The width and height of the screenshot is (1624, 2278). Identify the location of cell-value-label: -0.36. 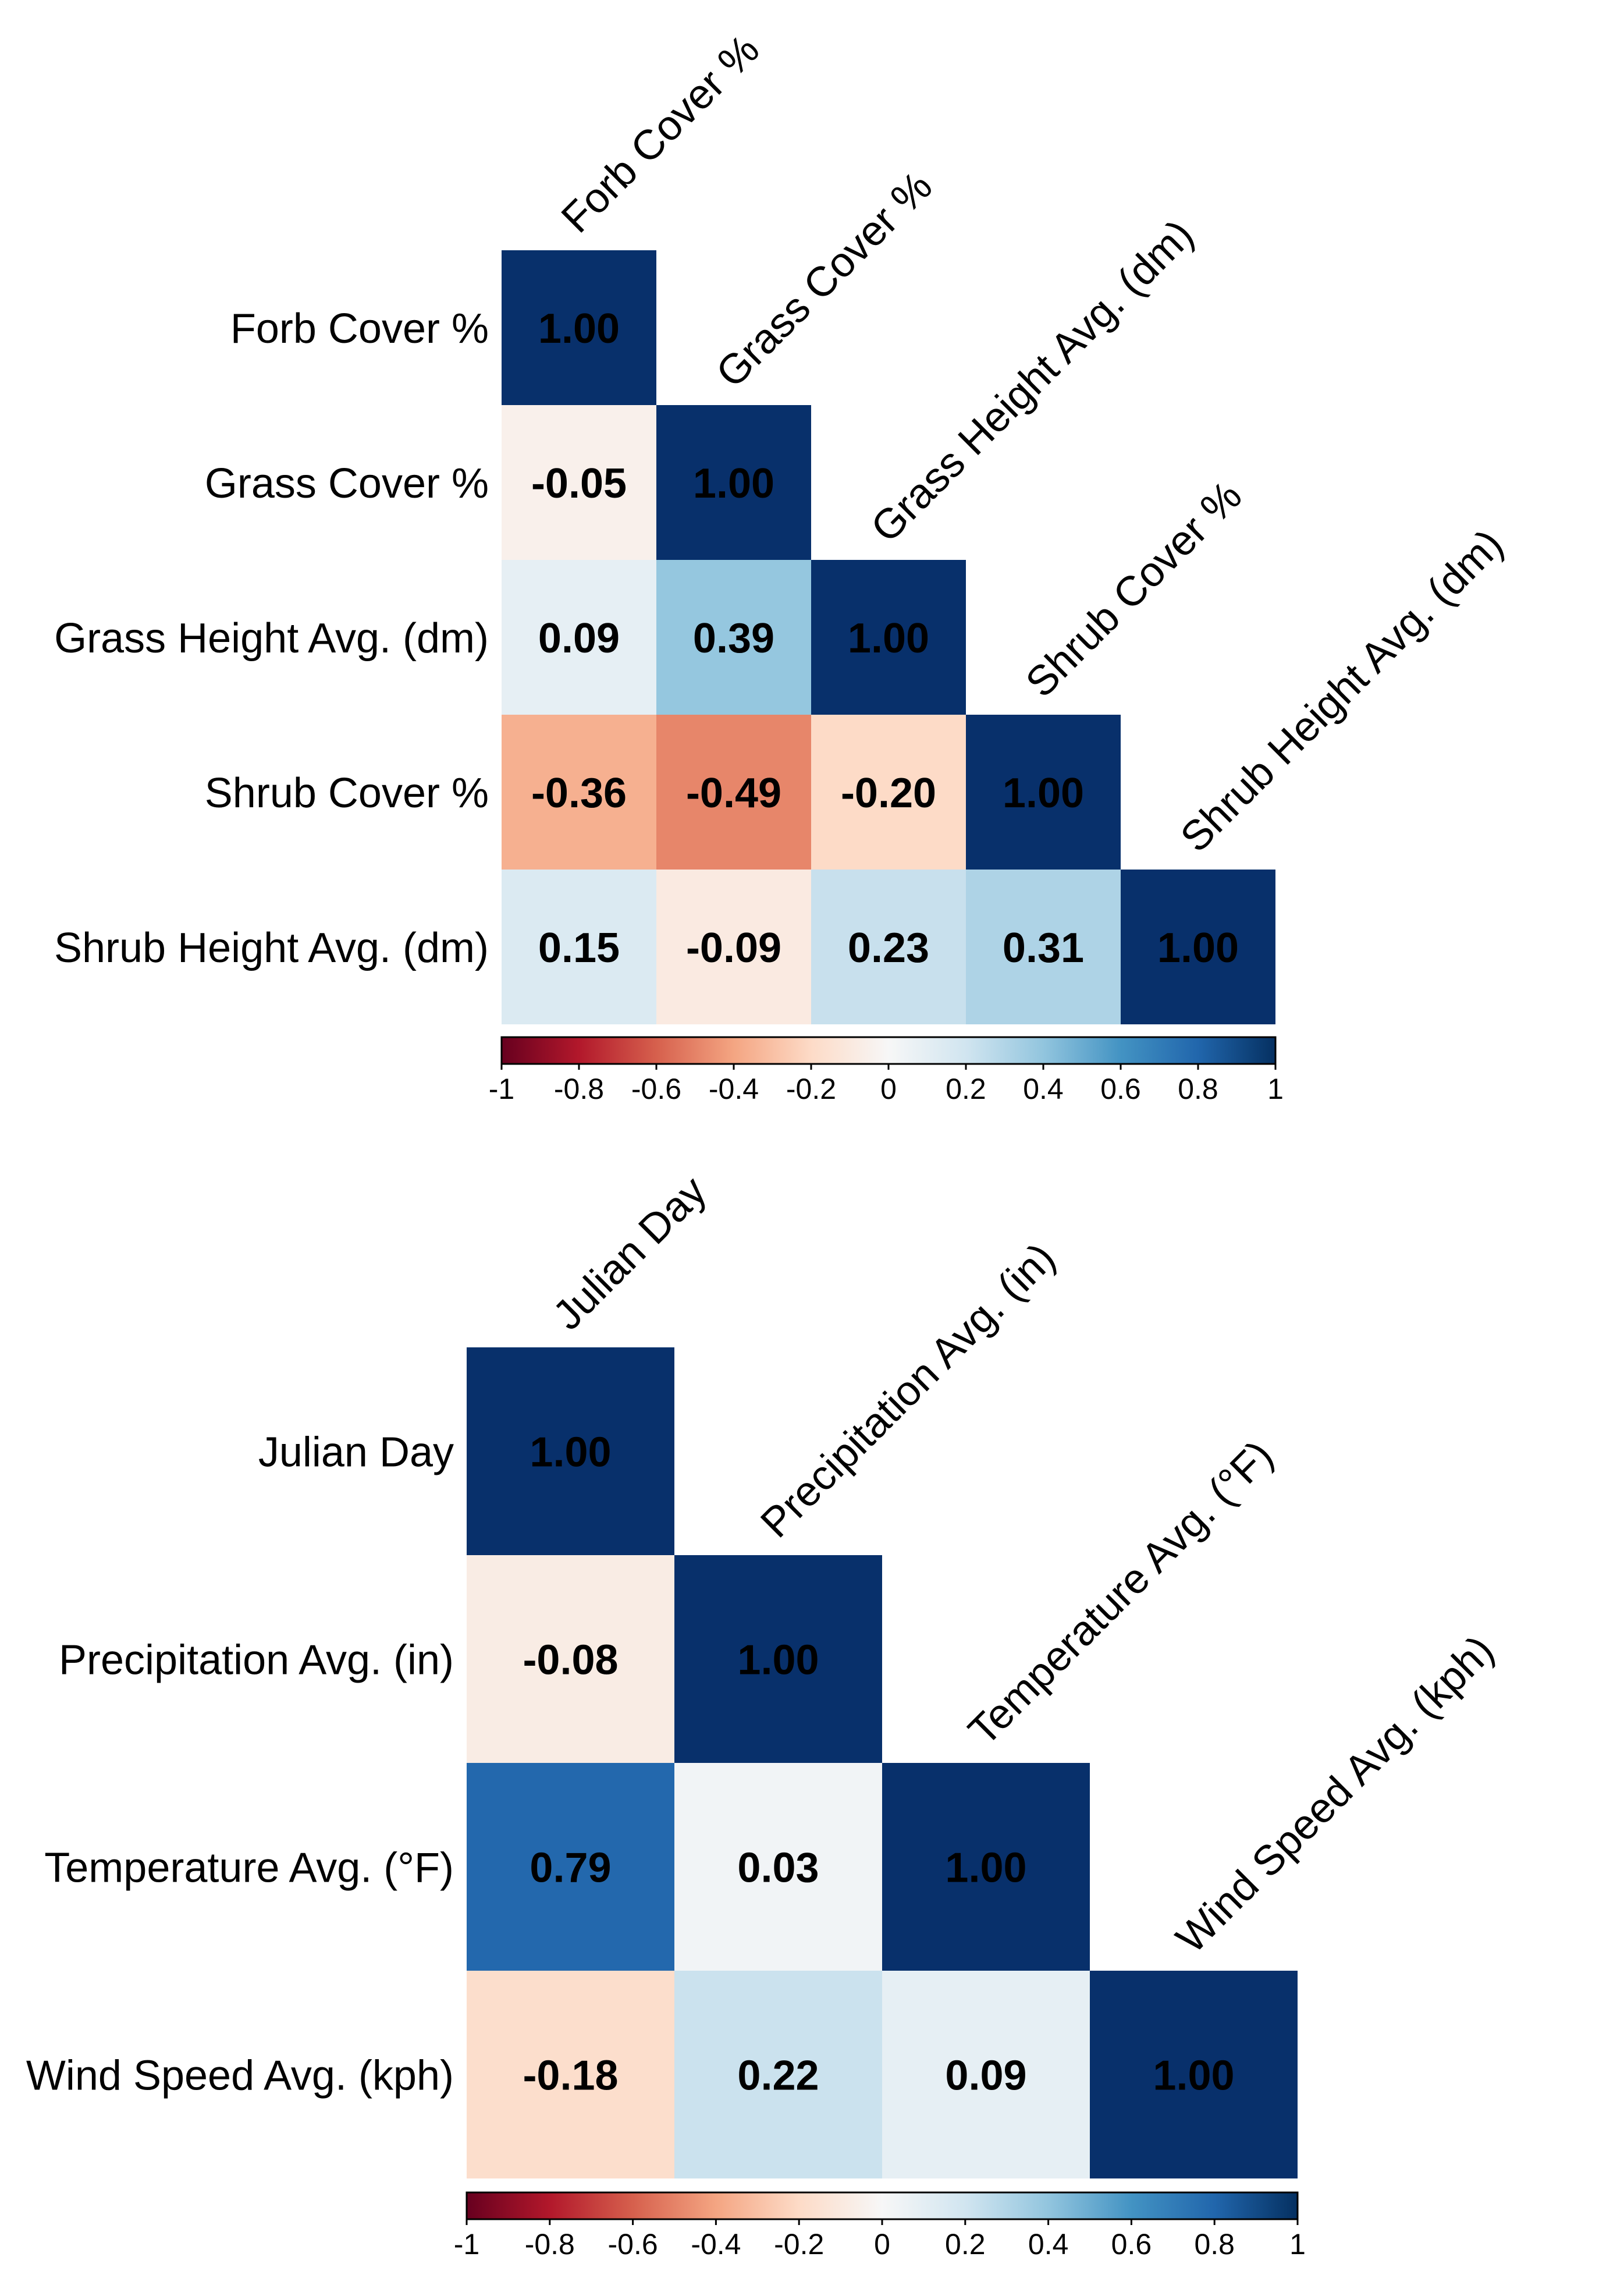
(579, 794).